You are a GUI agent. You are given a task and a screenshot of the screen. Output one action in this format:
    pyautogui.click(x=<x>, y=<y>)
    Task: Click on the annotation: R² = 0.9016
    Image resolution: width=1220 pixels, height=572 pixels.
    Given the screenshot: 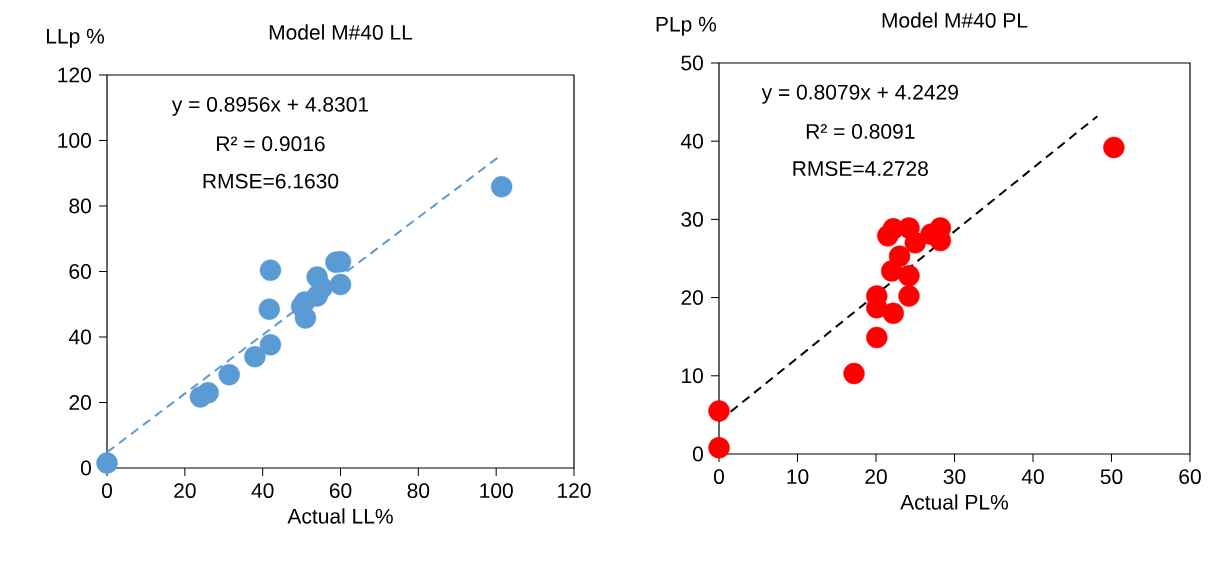 What is the action you would take?
    pyautogui.click(x=271, y=144)
    